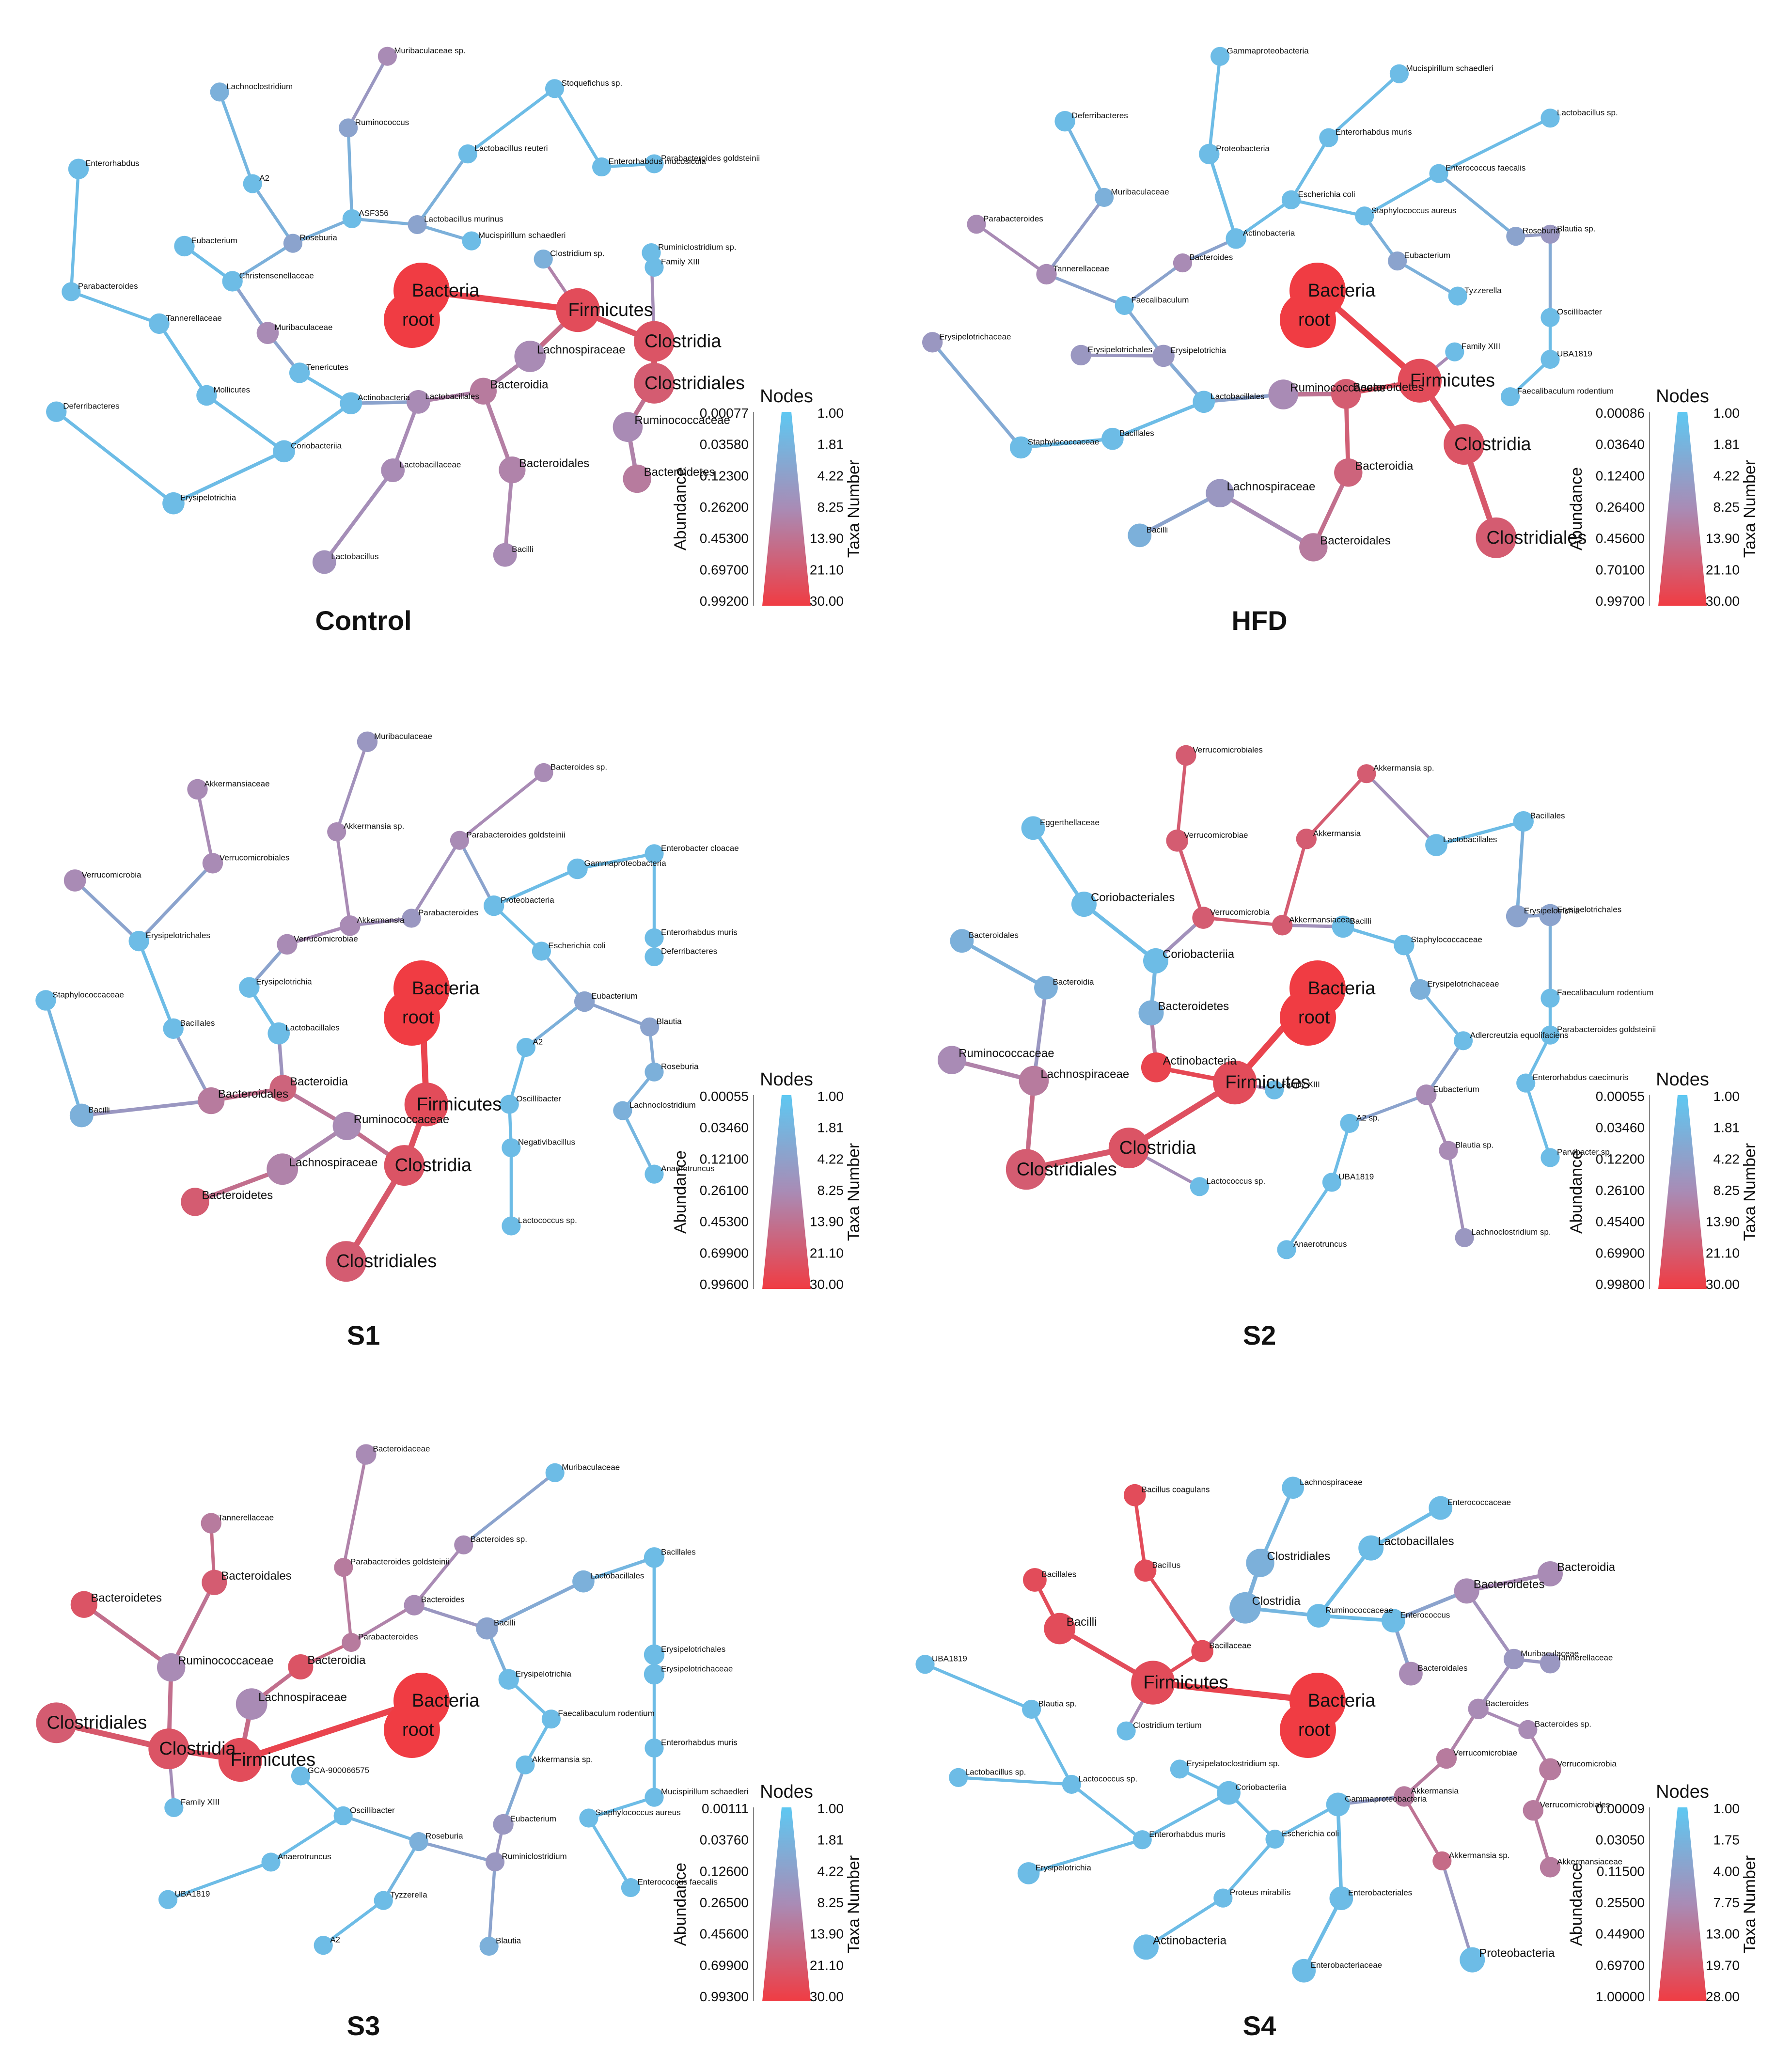 This screenshot has width=1792, height=2055. Describe the element at coordinates (1125, 305) in the screenshot. I see `node-faecalibaculum` at that location.